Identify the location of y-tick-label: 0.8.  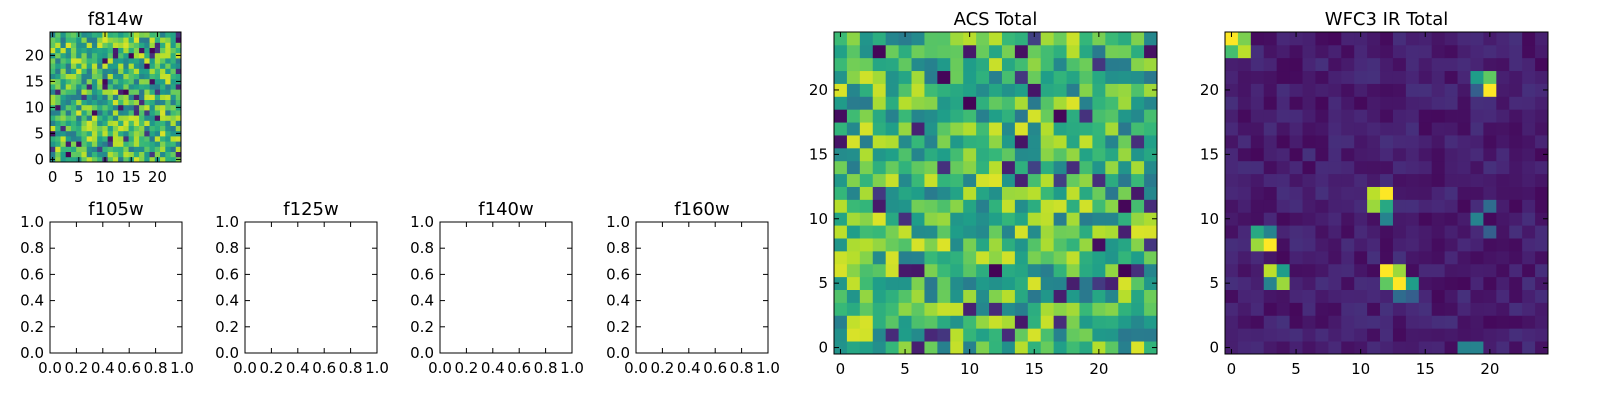
(618, 248).